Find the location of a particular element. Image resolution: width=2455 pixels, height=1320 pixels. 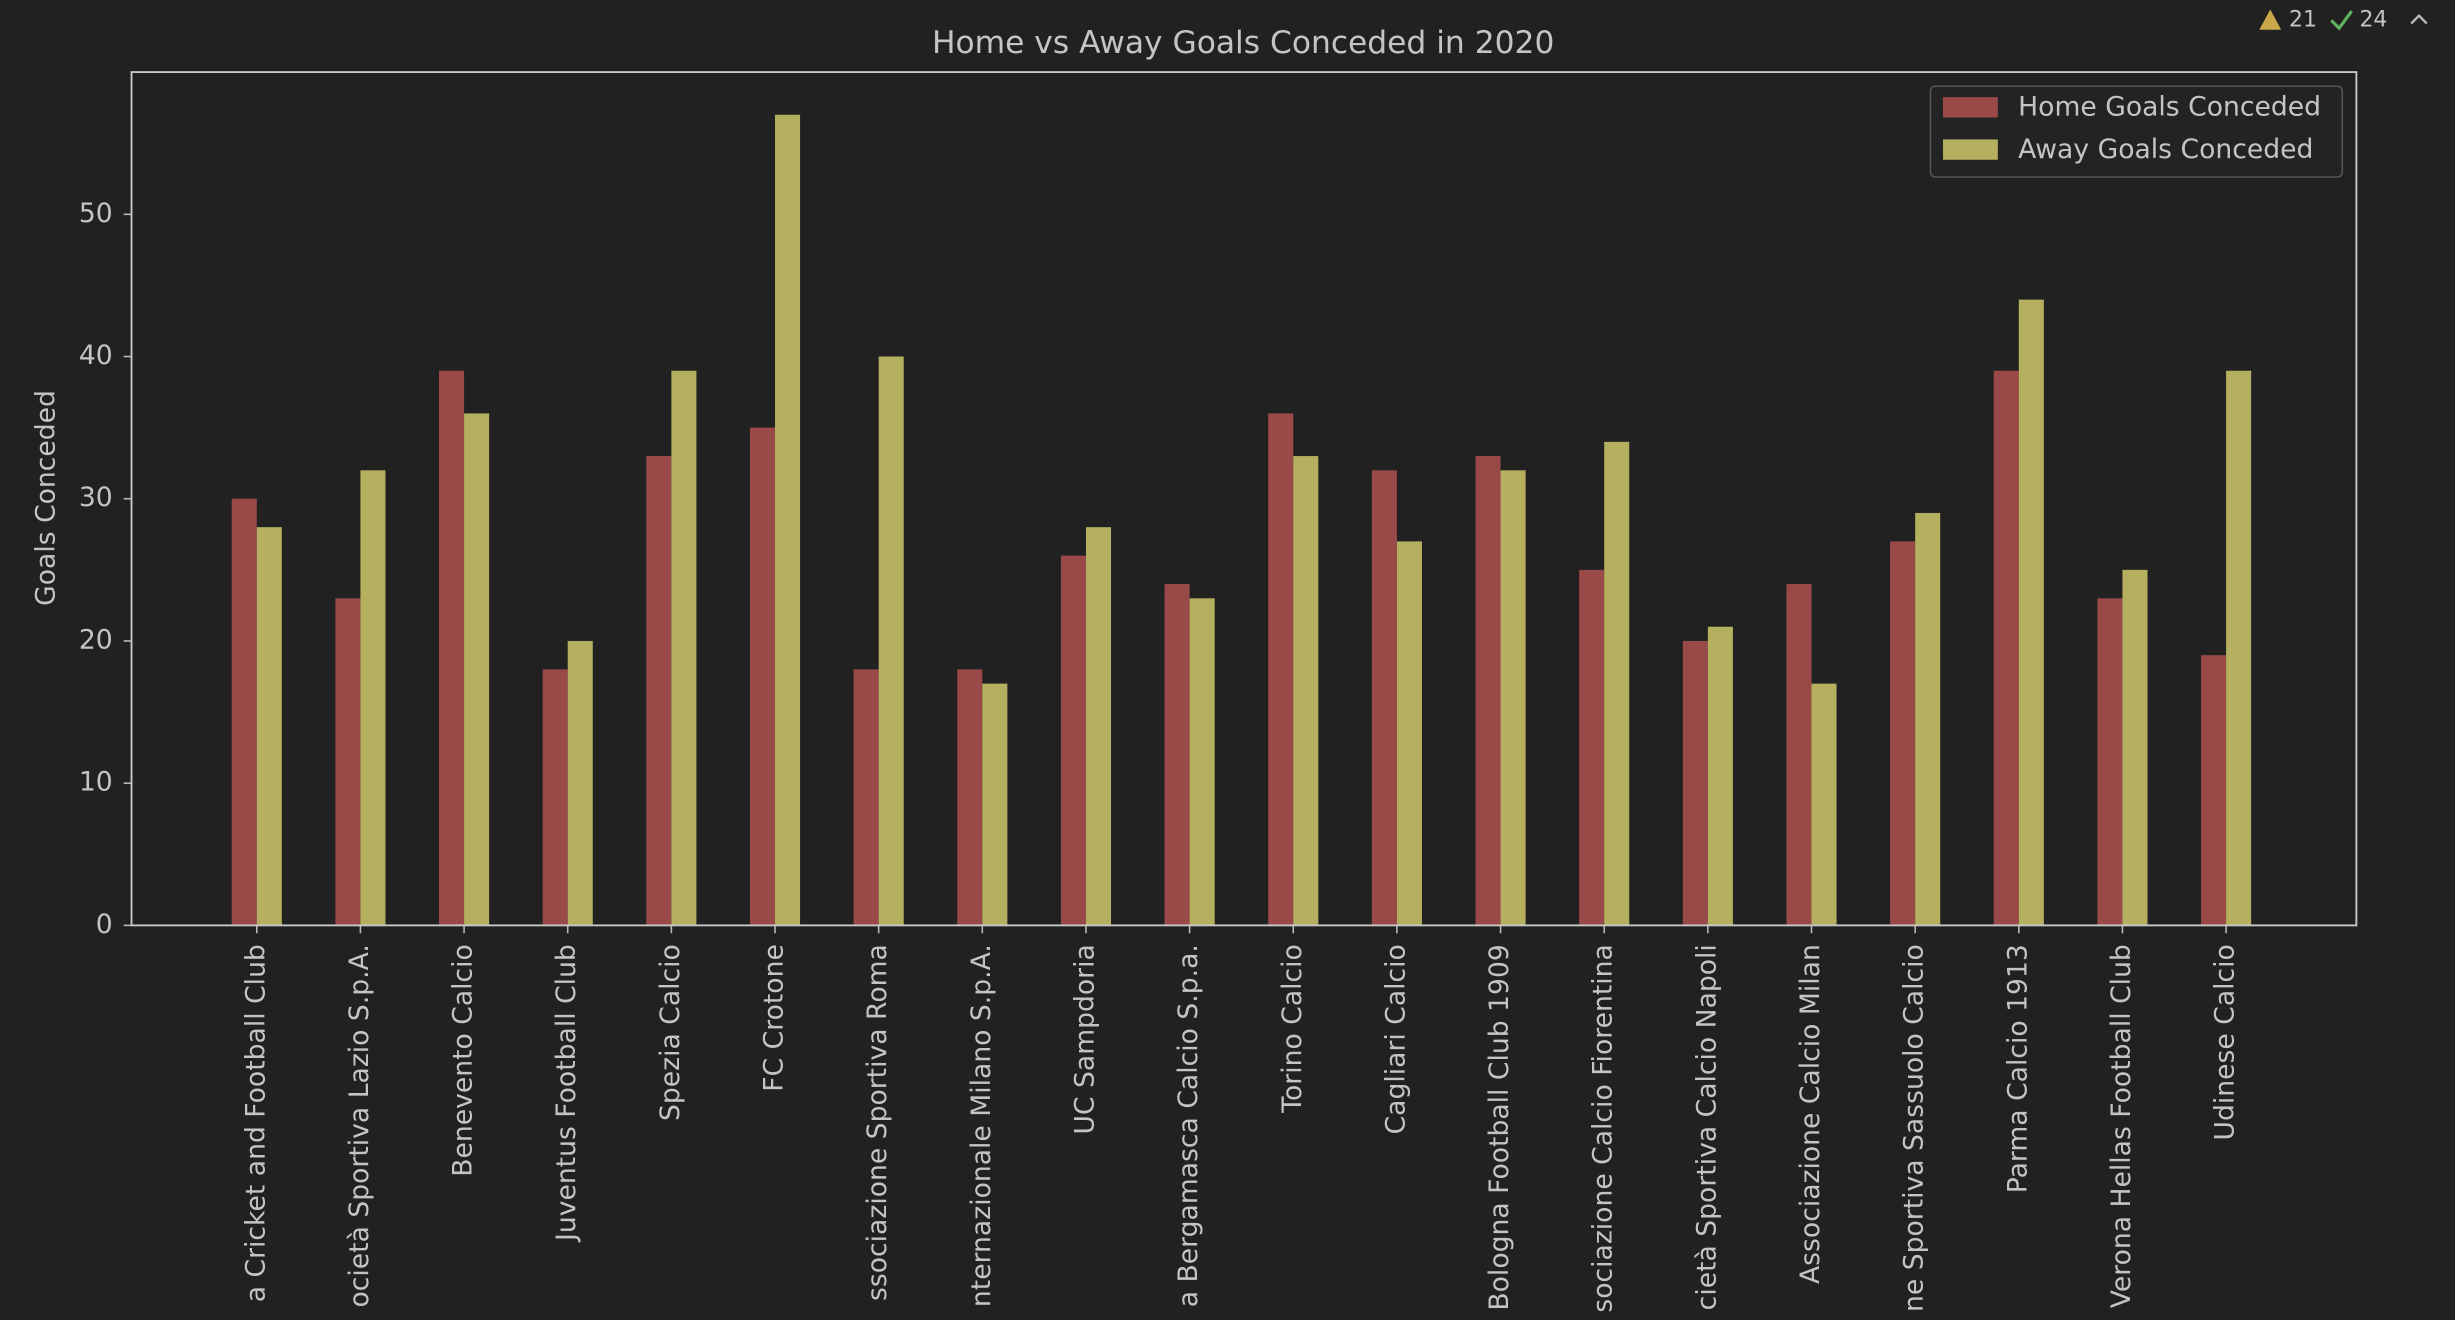

legend-label: Away Goals Conceded is located at coordinates (2165, 149).